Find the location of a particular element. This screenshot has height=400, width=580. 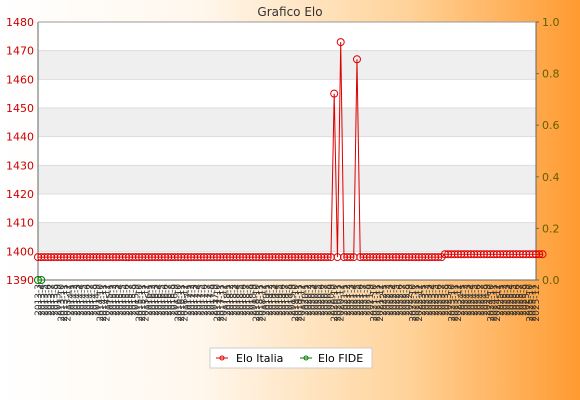

x-tick-label: 2017-3 is located at coordinates (195, 300).